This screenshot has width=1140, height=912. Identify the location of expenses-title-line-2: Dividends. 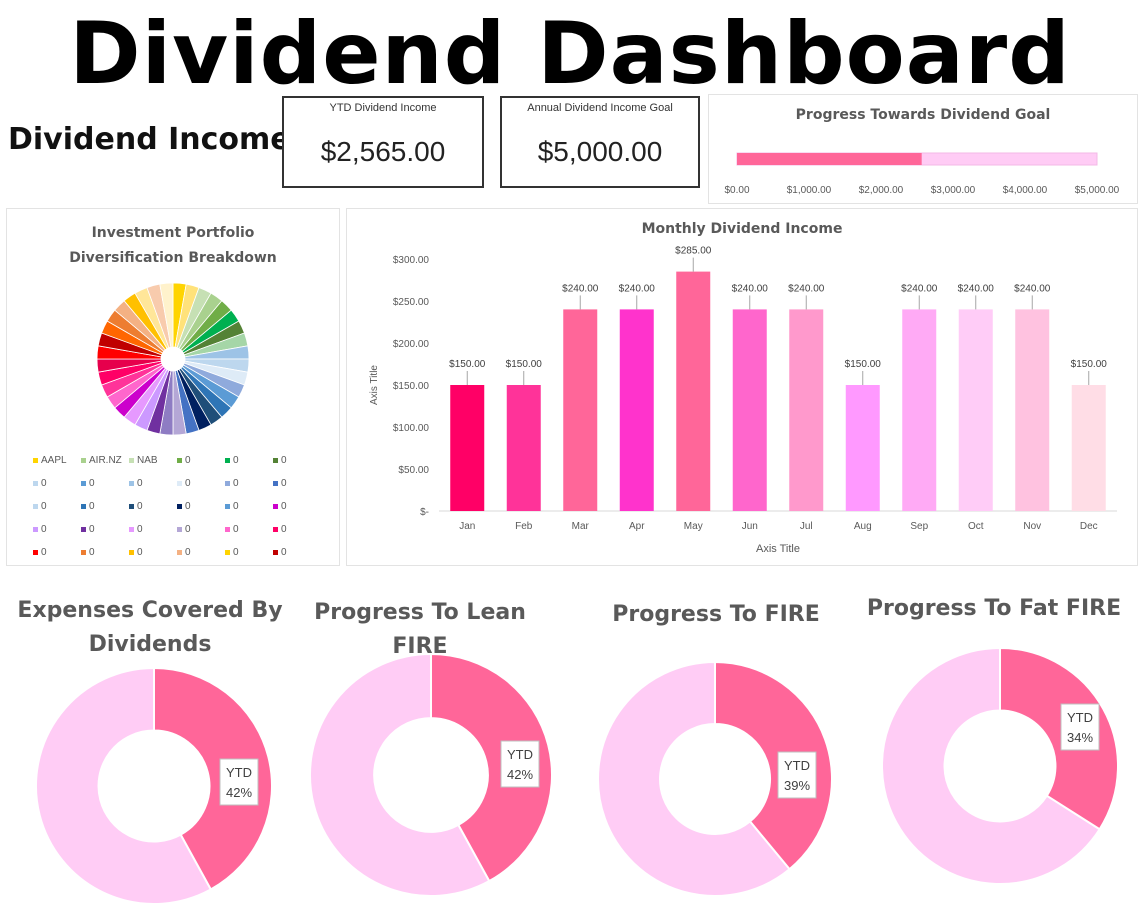
(150, 644).